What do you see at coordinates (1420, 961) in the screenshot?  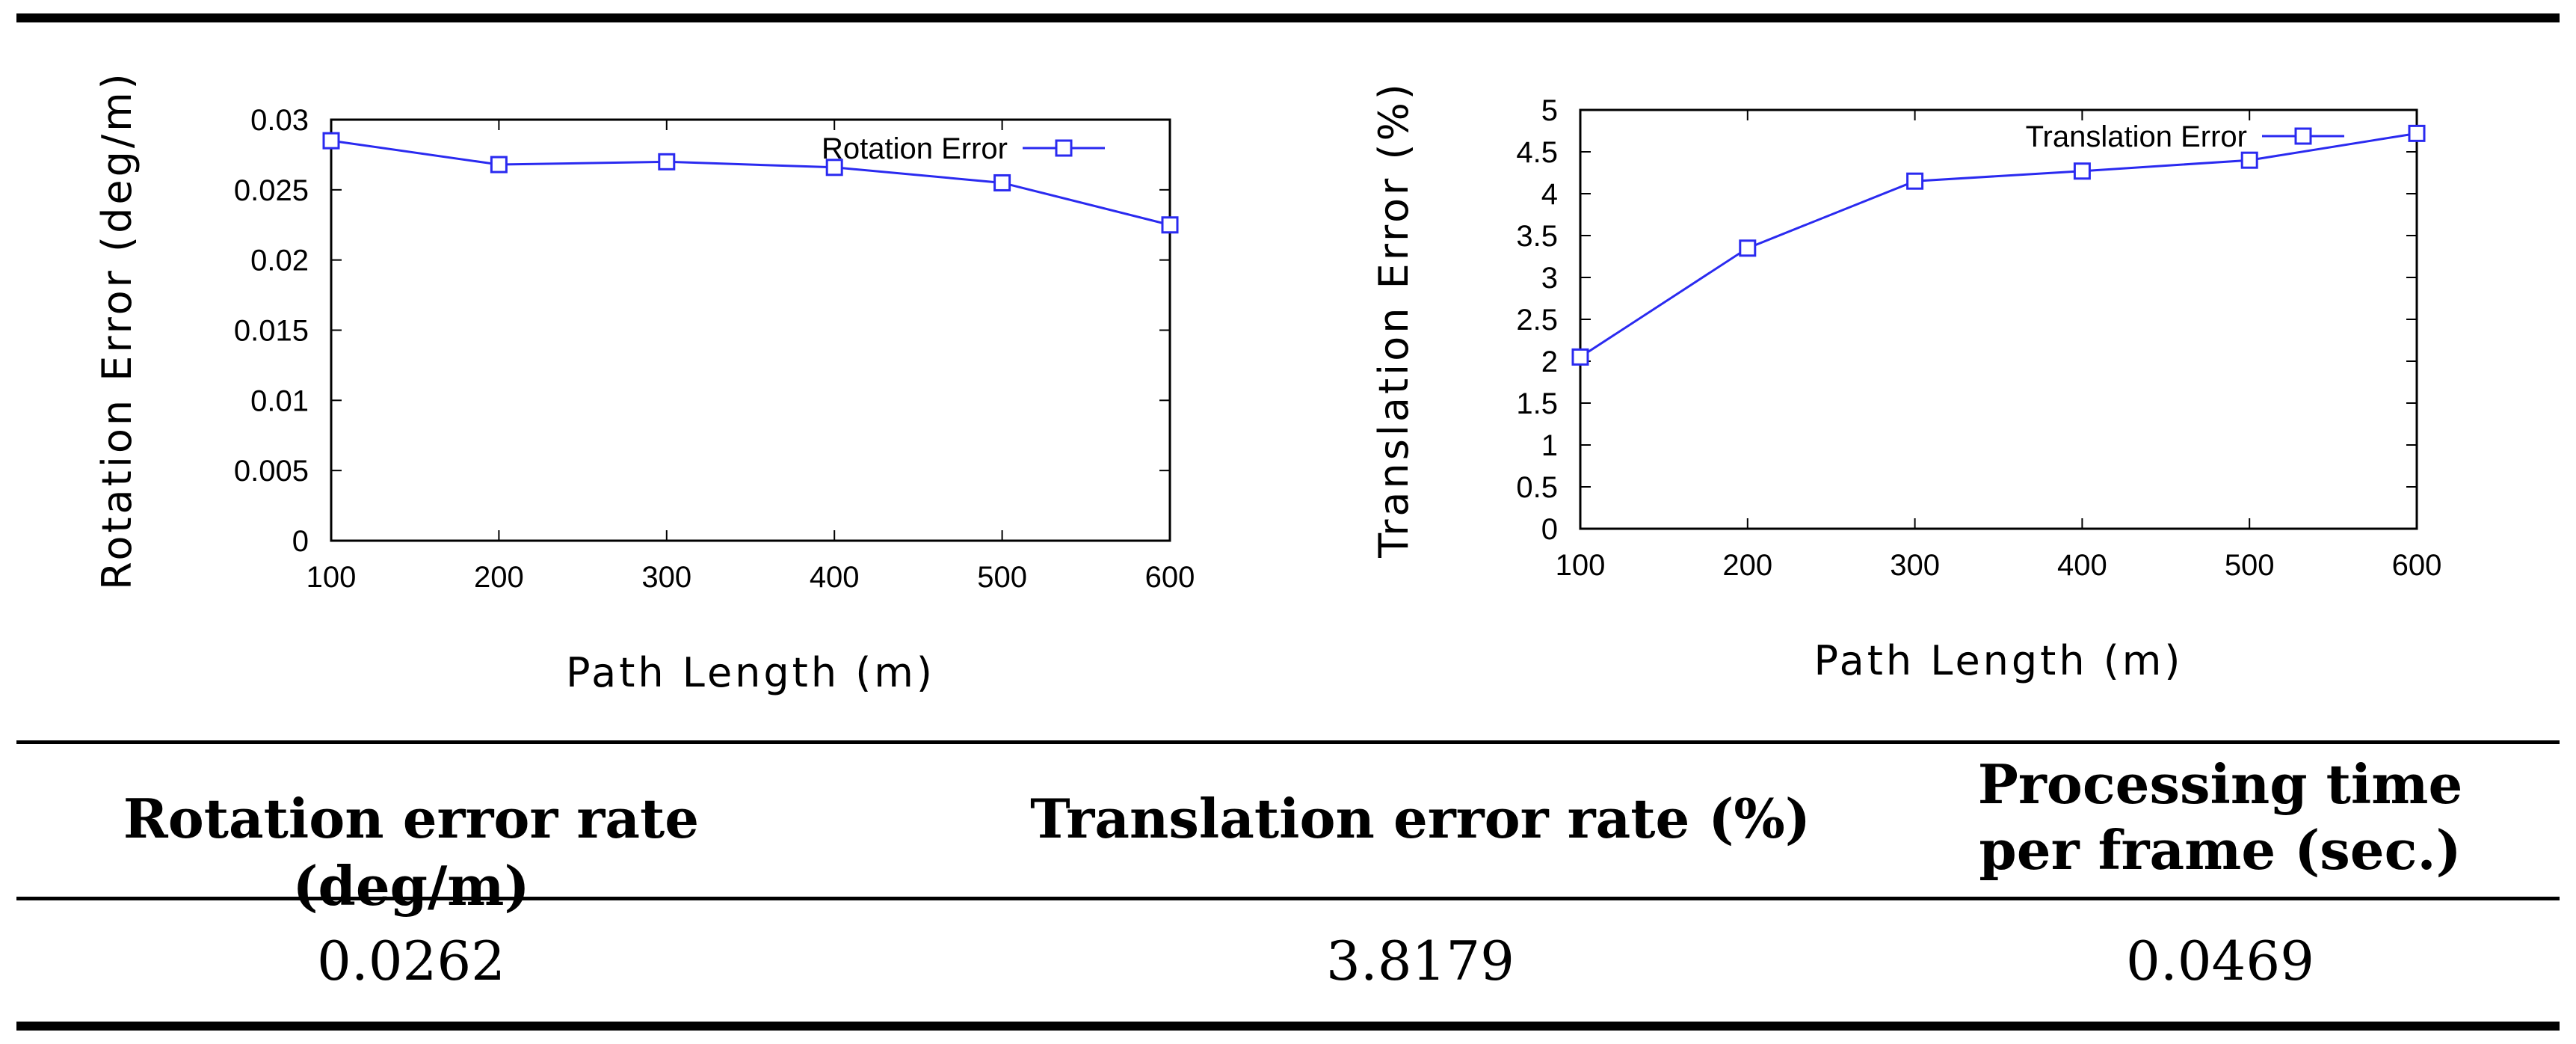 I see `value-translation-error-rate: 3.8179` at bounding box center [1420, 961].